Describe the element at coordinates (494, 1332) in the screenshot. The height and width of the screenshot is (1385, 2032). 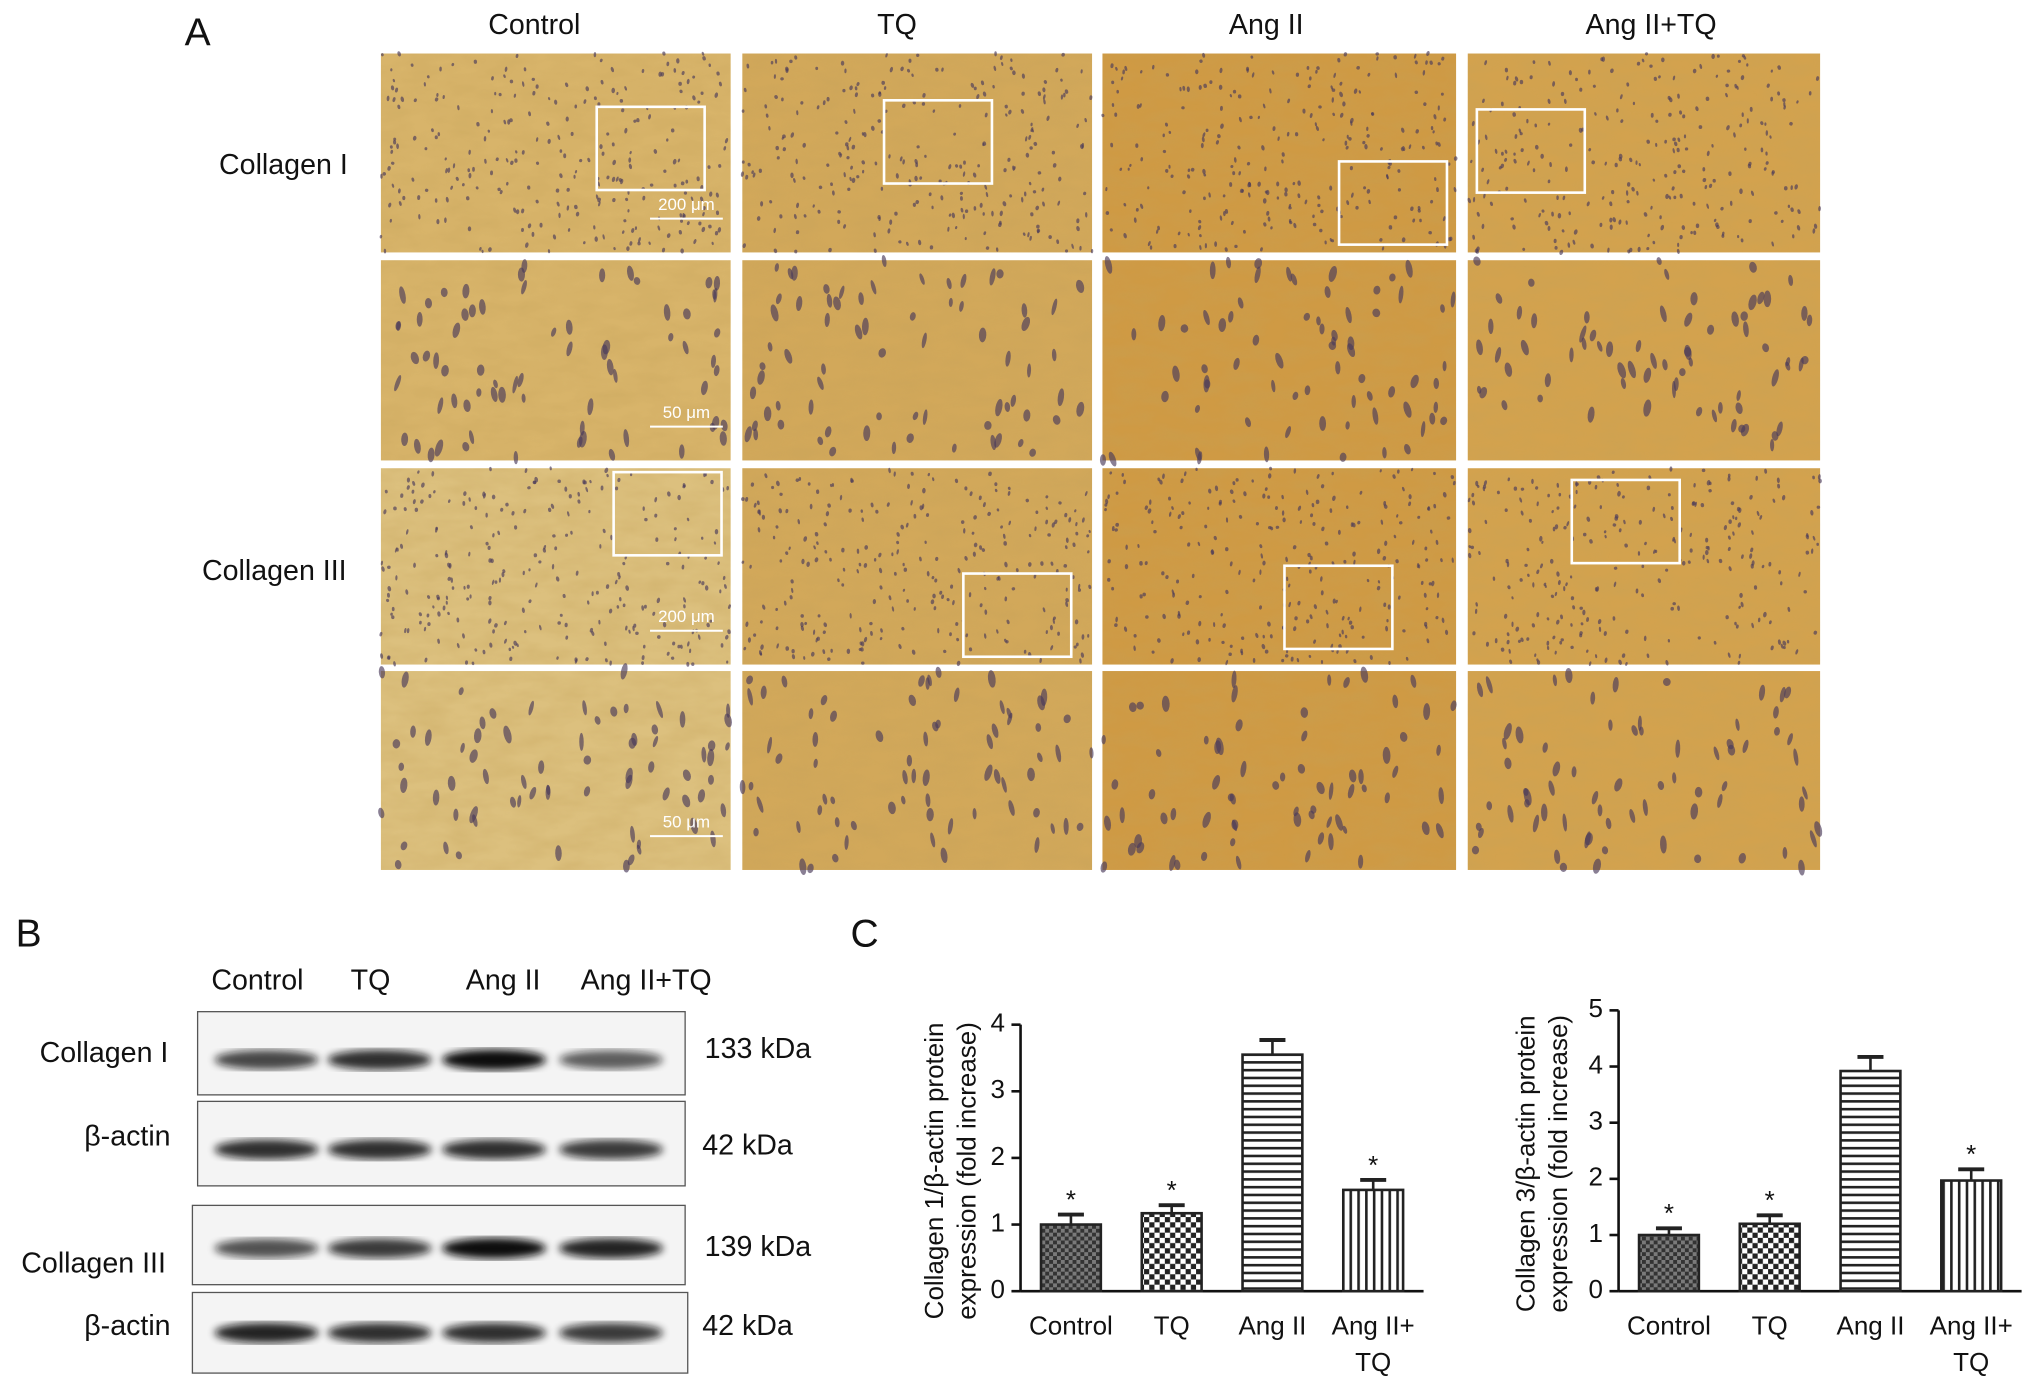
I see `band` at that location.